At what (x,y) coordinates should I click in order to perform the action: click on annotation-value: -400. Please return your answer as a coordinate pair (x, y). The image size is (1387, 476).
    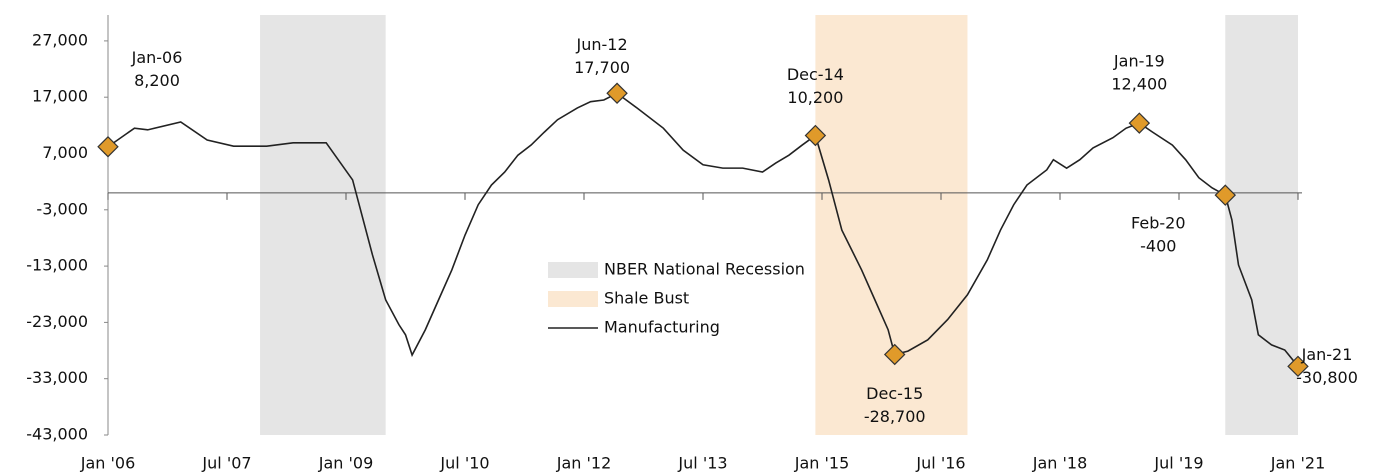
    Looking at the image, I should click on (1158, 246).